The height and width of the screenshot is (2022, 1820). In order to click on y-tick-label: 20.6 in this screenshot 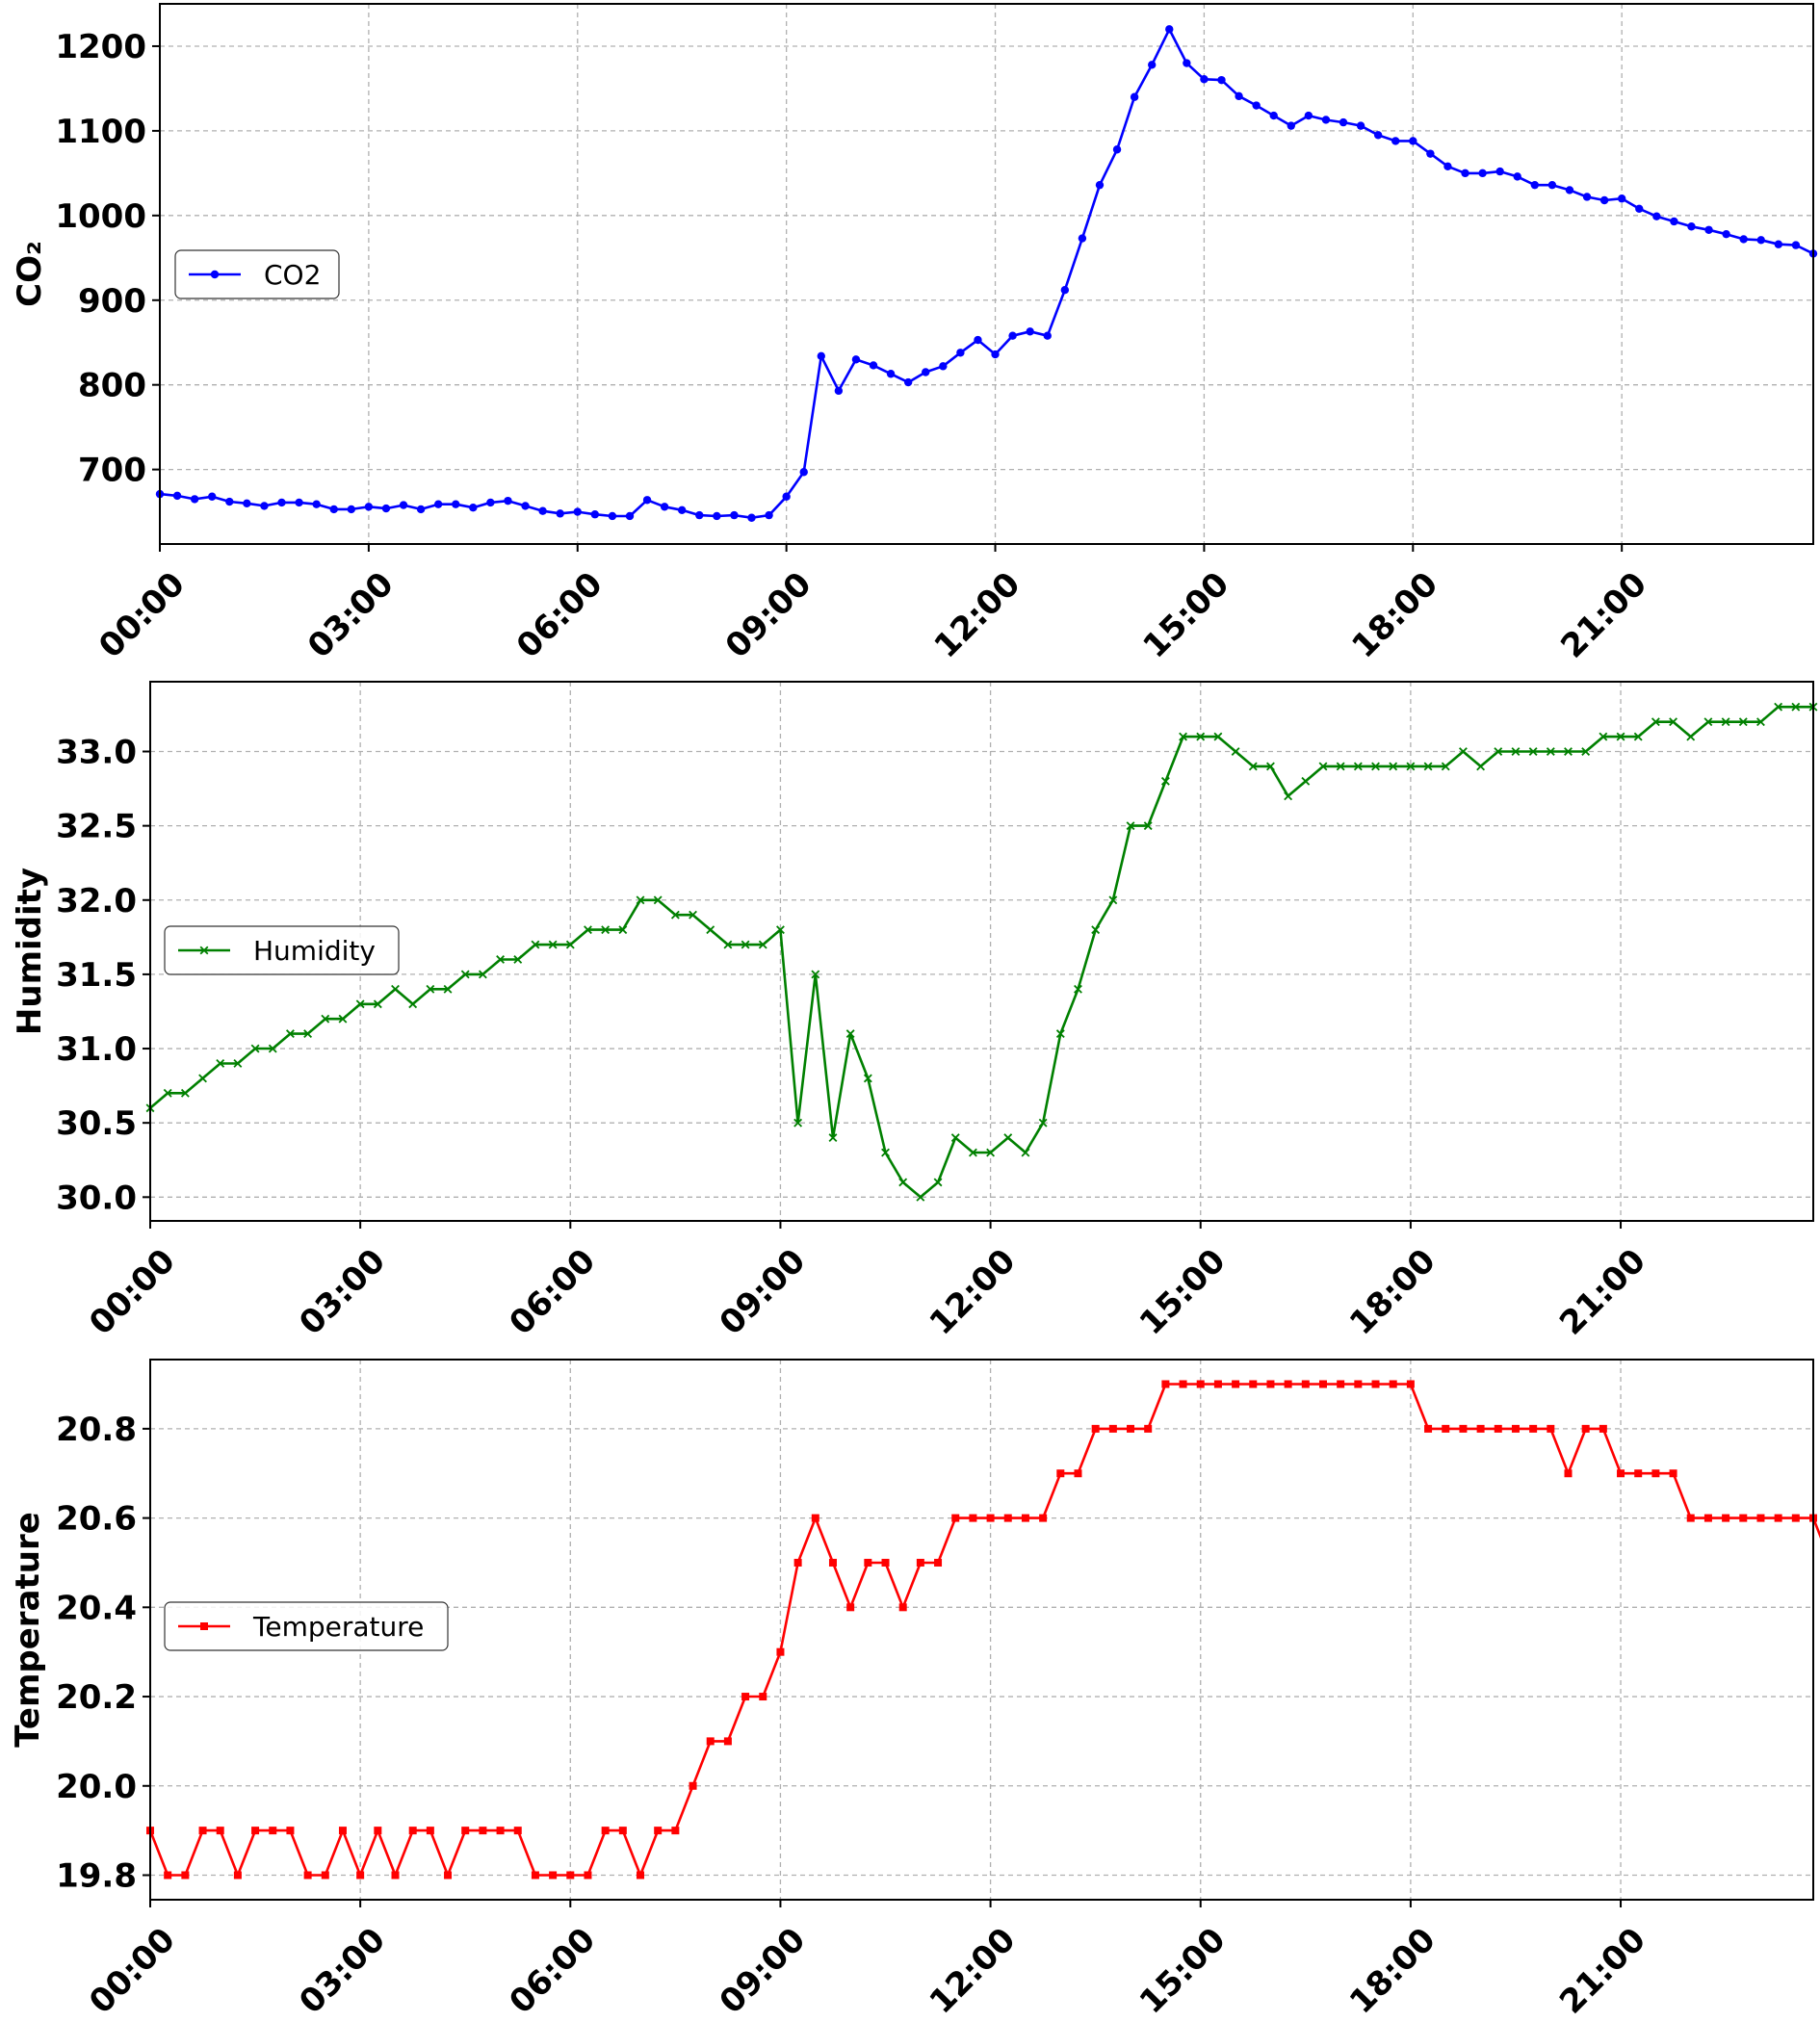, I will do `click(96, 1520)`.